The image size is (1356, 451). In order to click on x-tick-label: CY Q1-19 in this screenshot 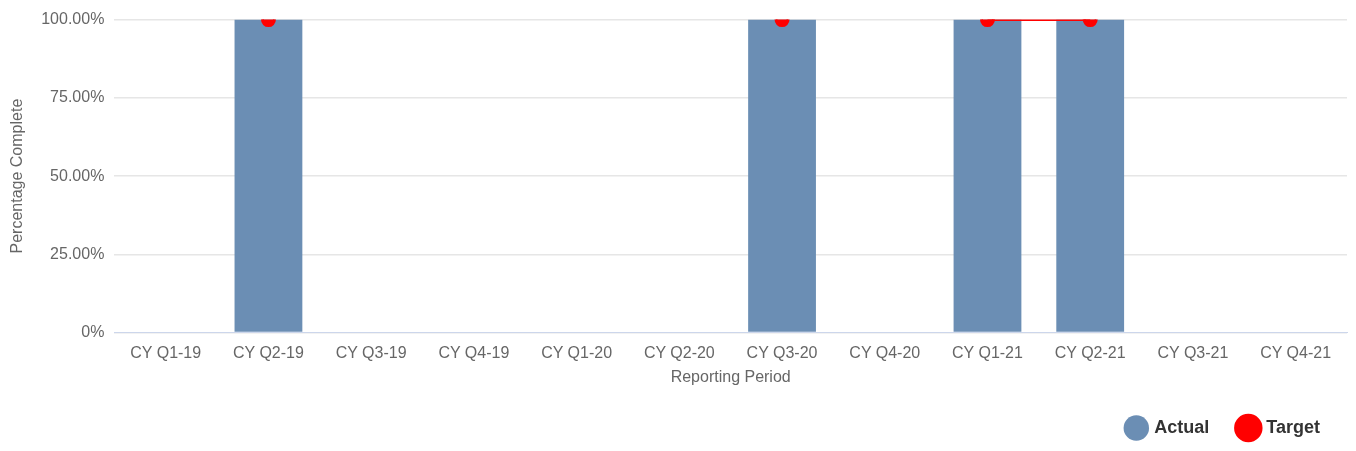, I will do `click(166, 352)`.